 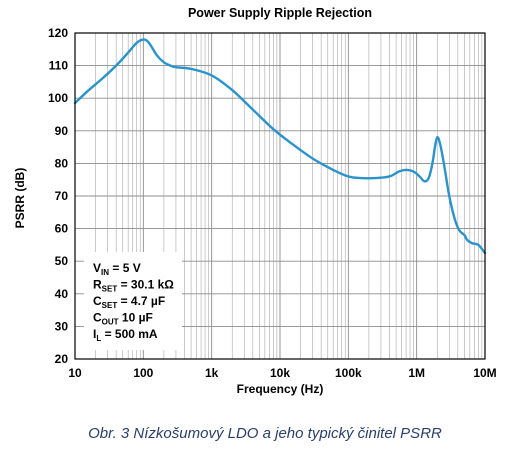 I want to click on y-tick-label: 70, so click(x=62, y=196).